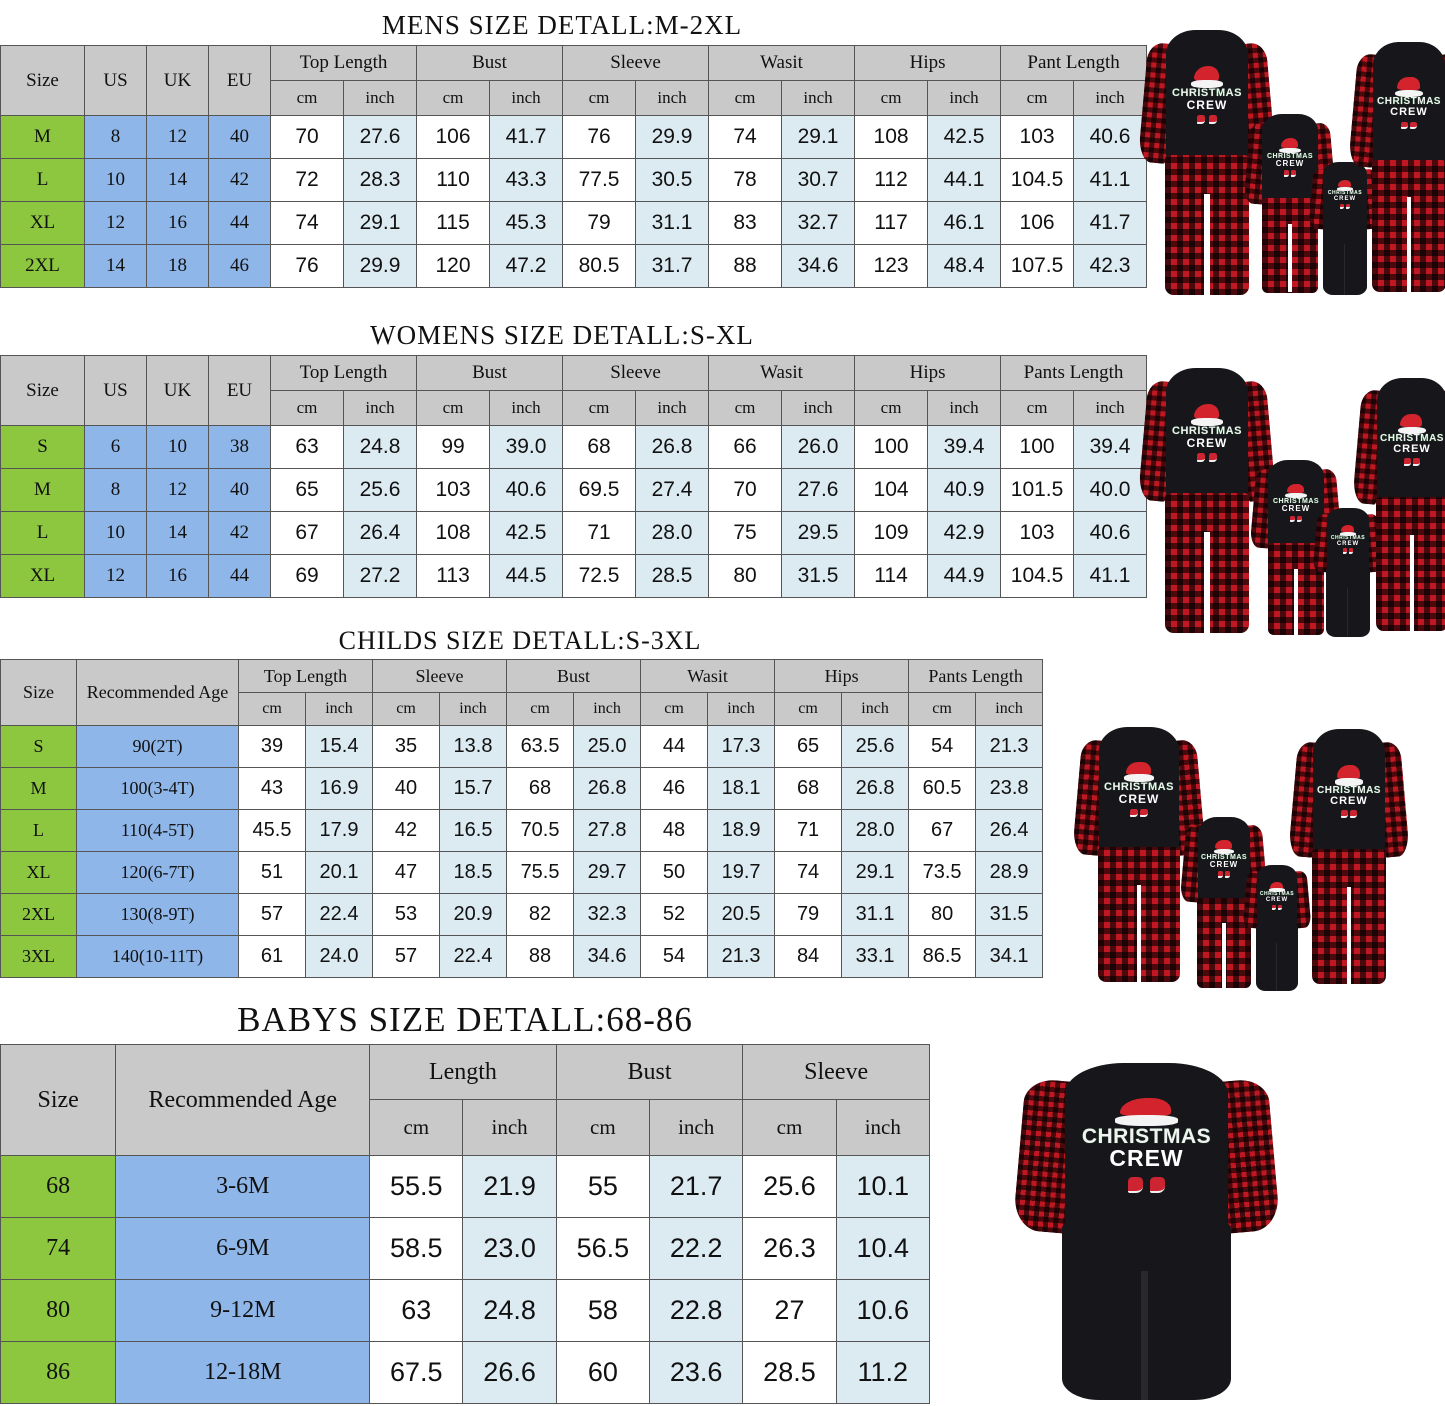  I want to click on cell-region: 130(8-9T), so click(157, 914).